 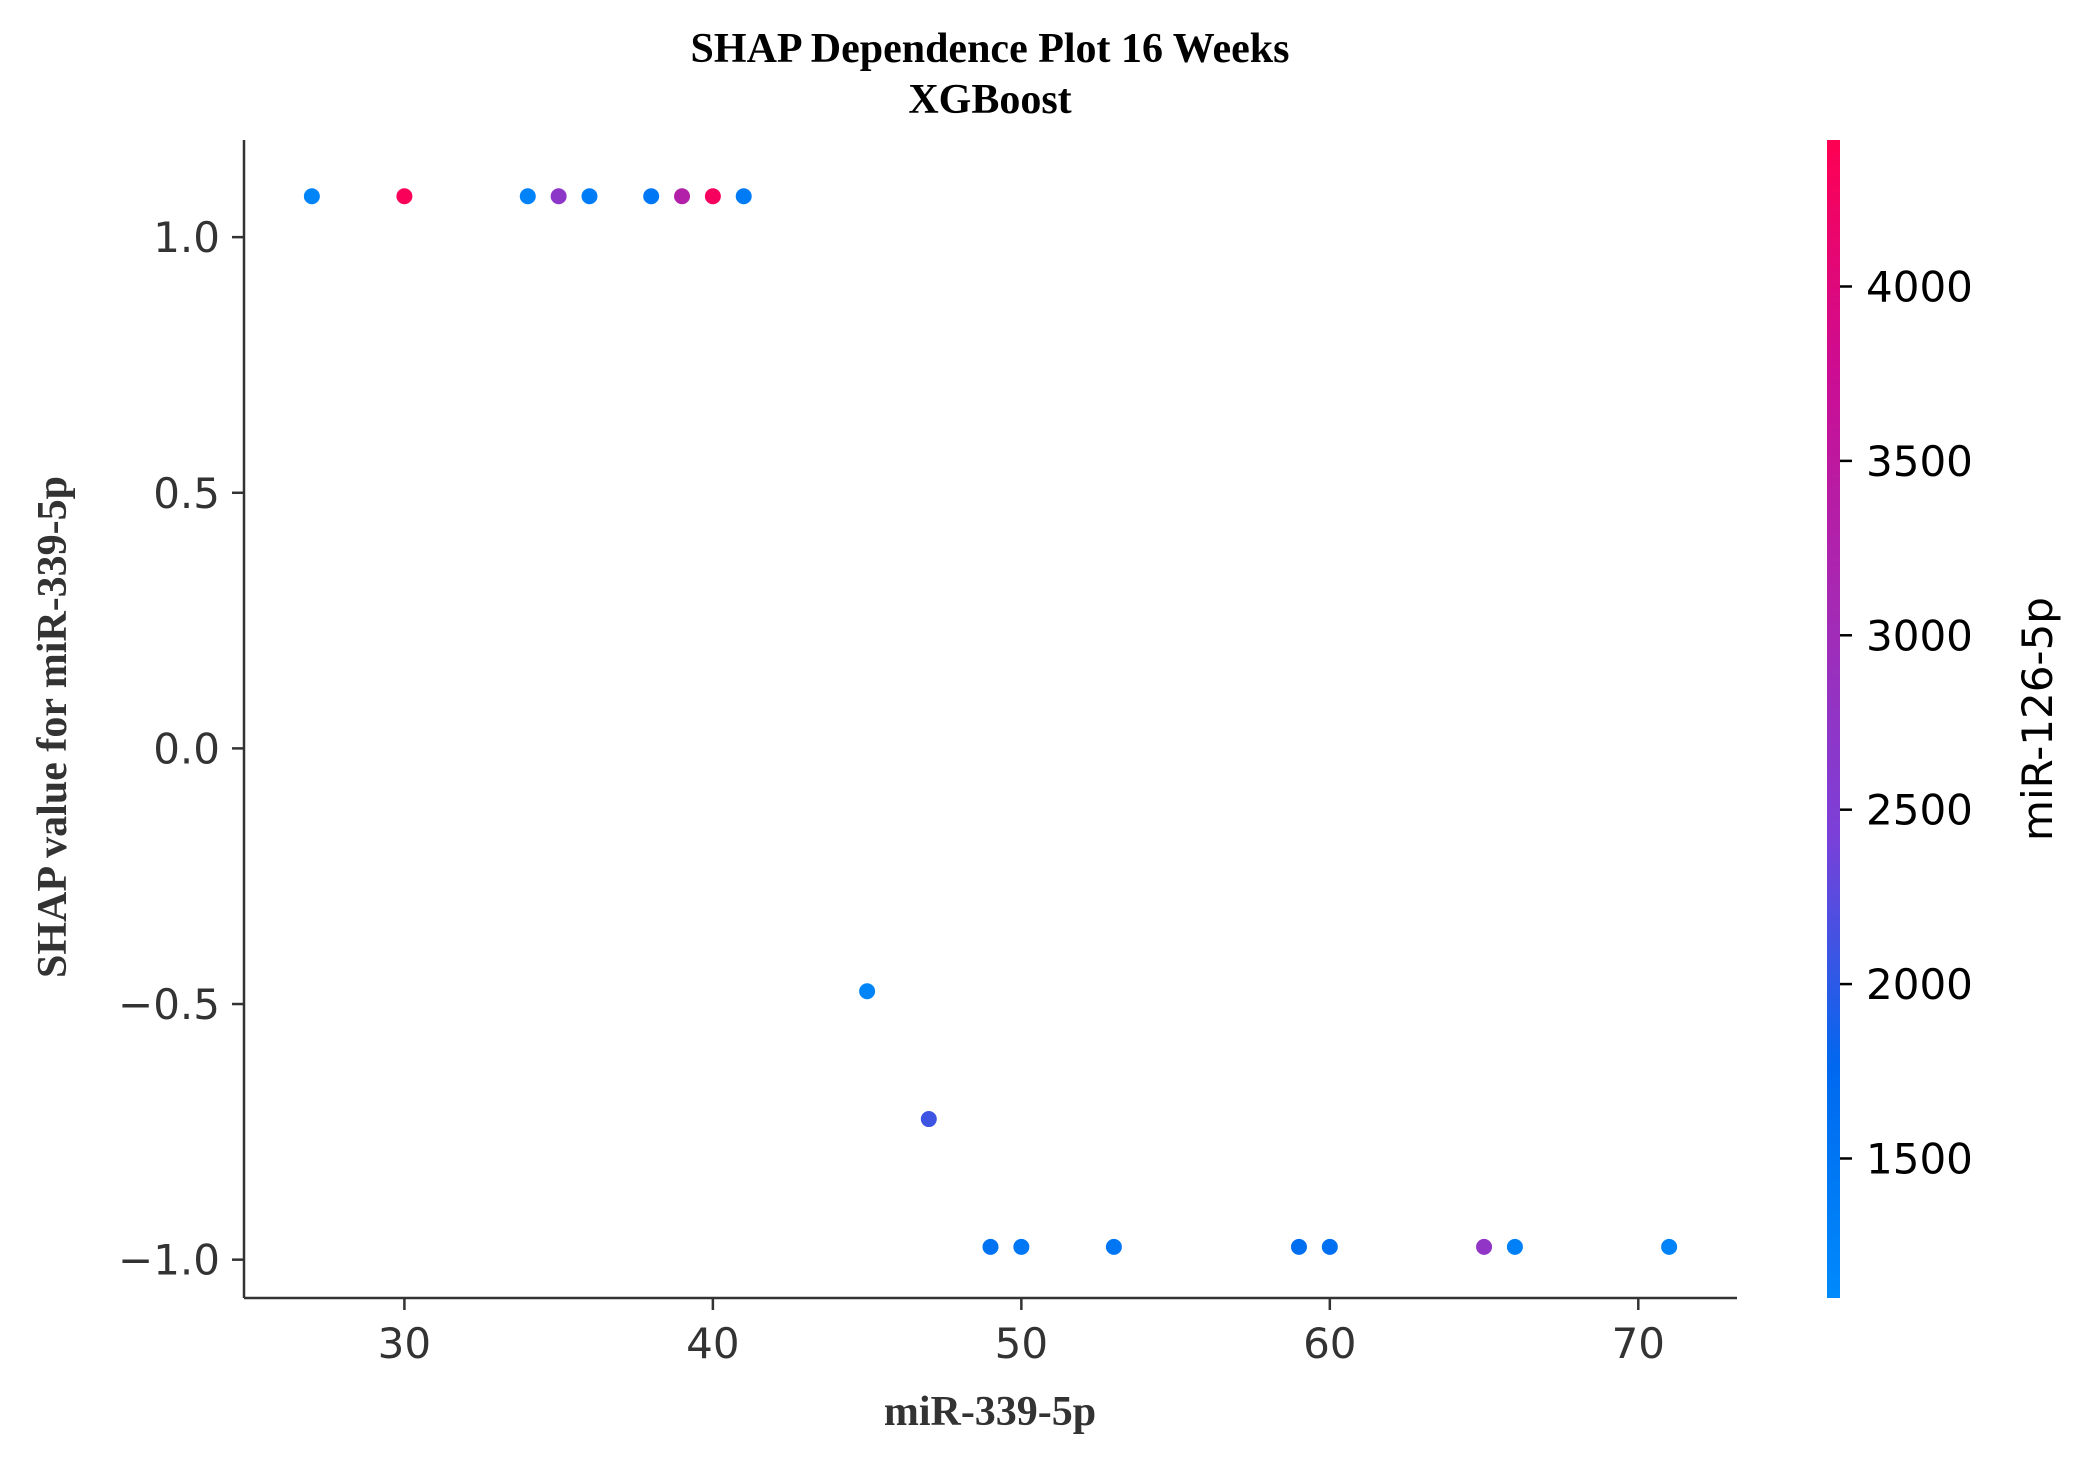 I want to click on y-tick-label: −1.0, so click(x=169, y=1260).